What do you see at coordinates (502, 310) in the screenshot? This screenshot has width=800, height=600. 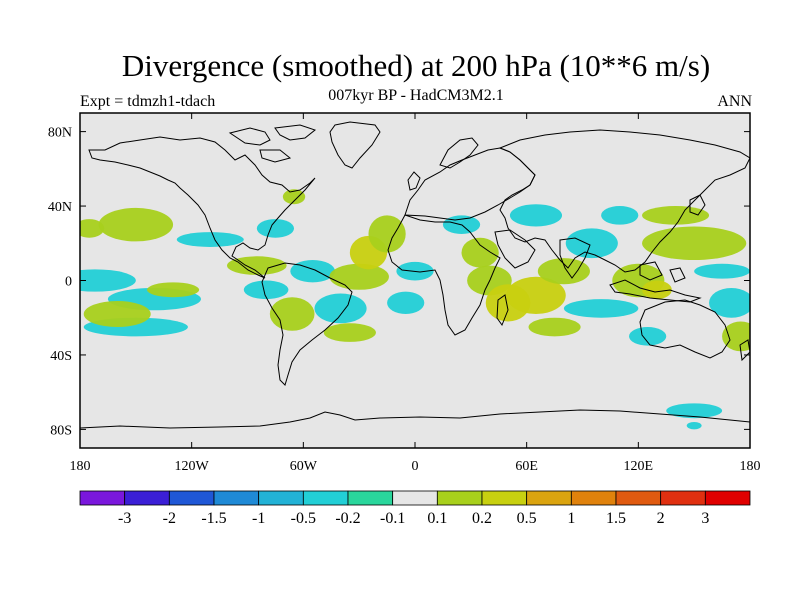 I see `coastline-madagascar` at bounding box center [502, 310].